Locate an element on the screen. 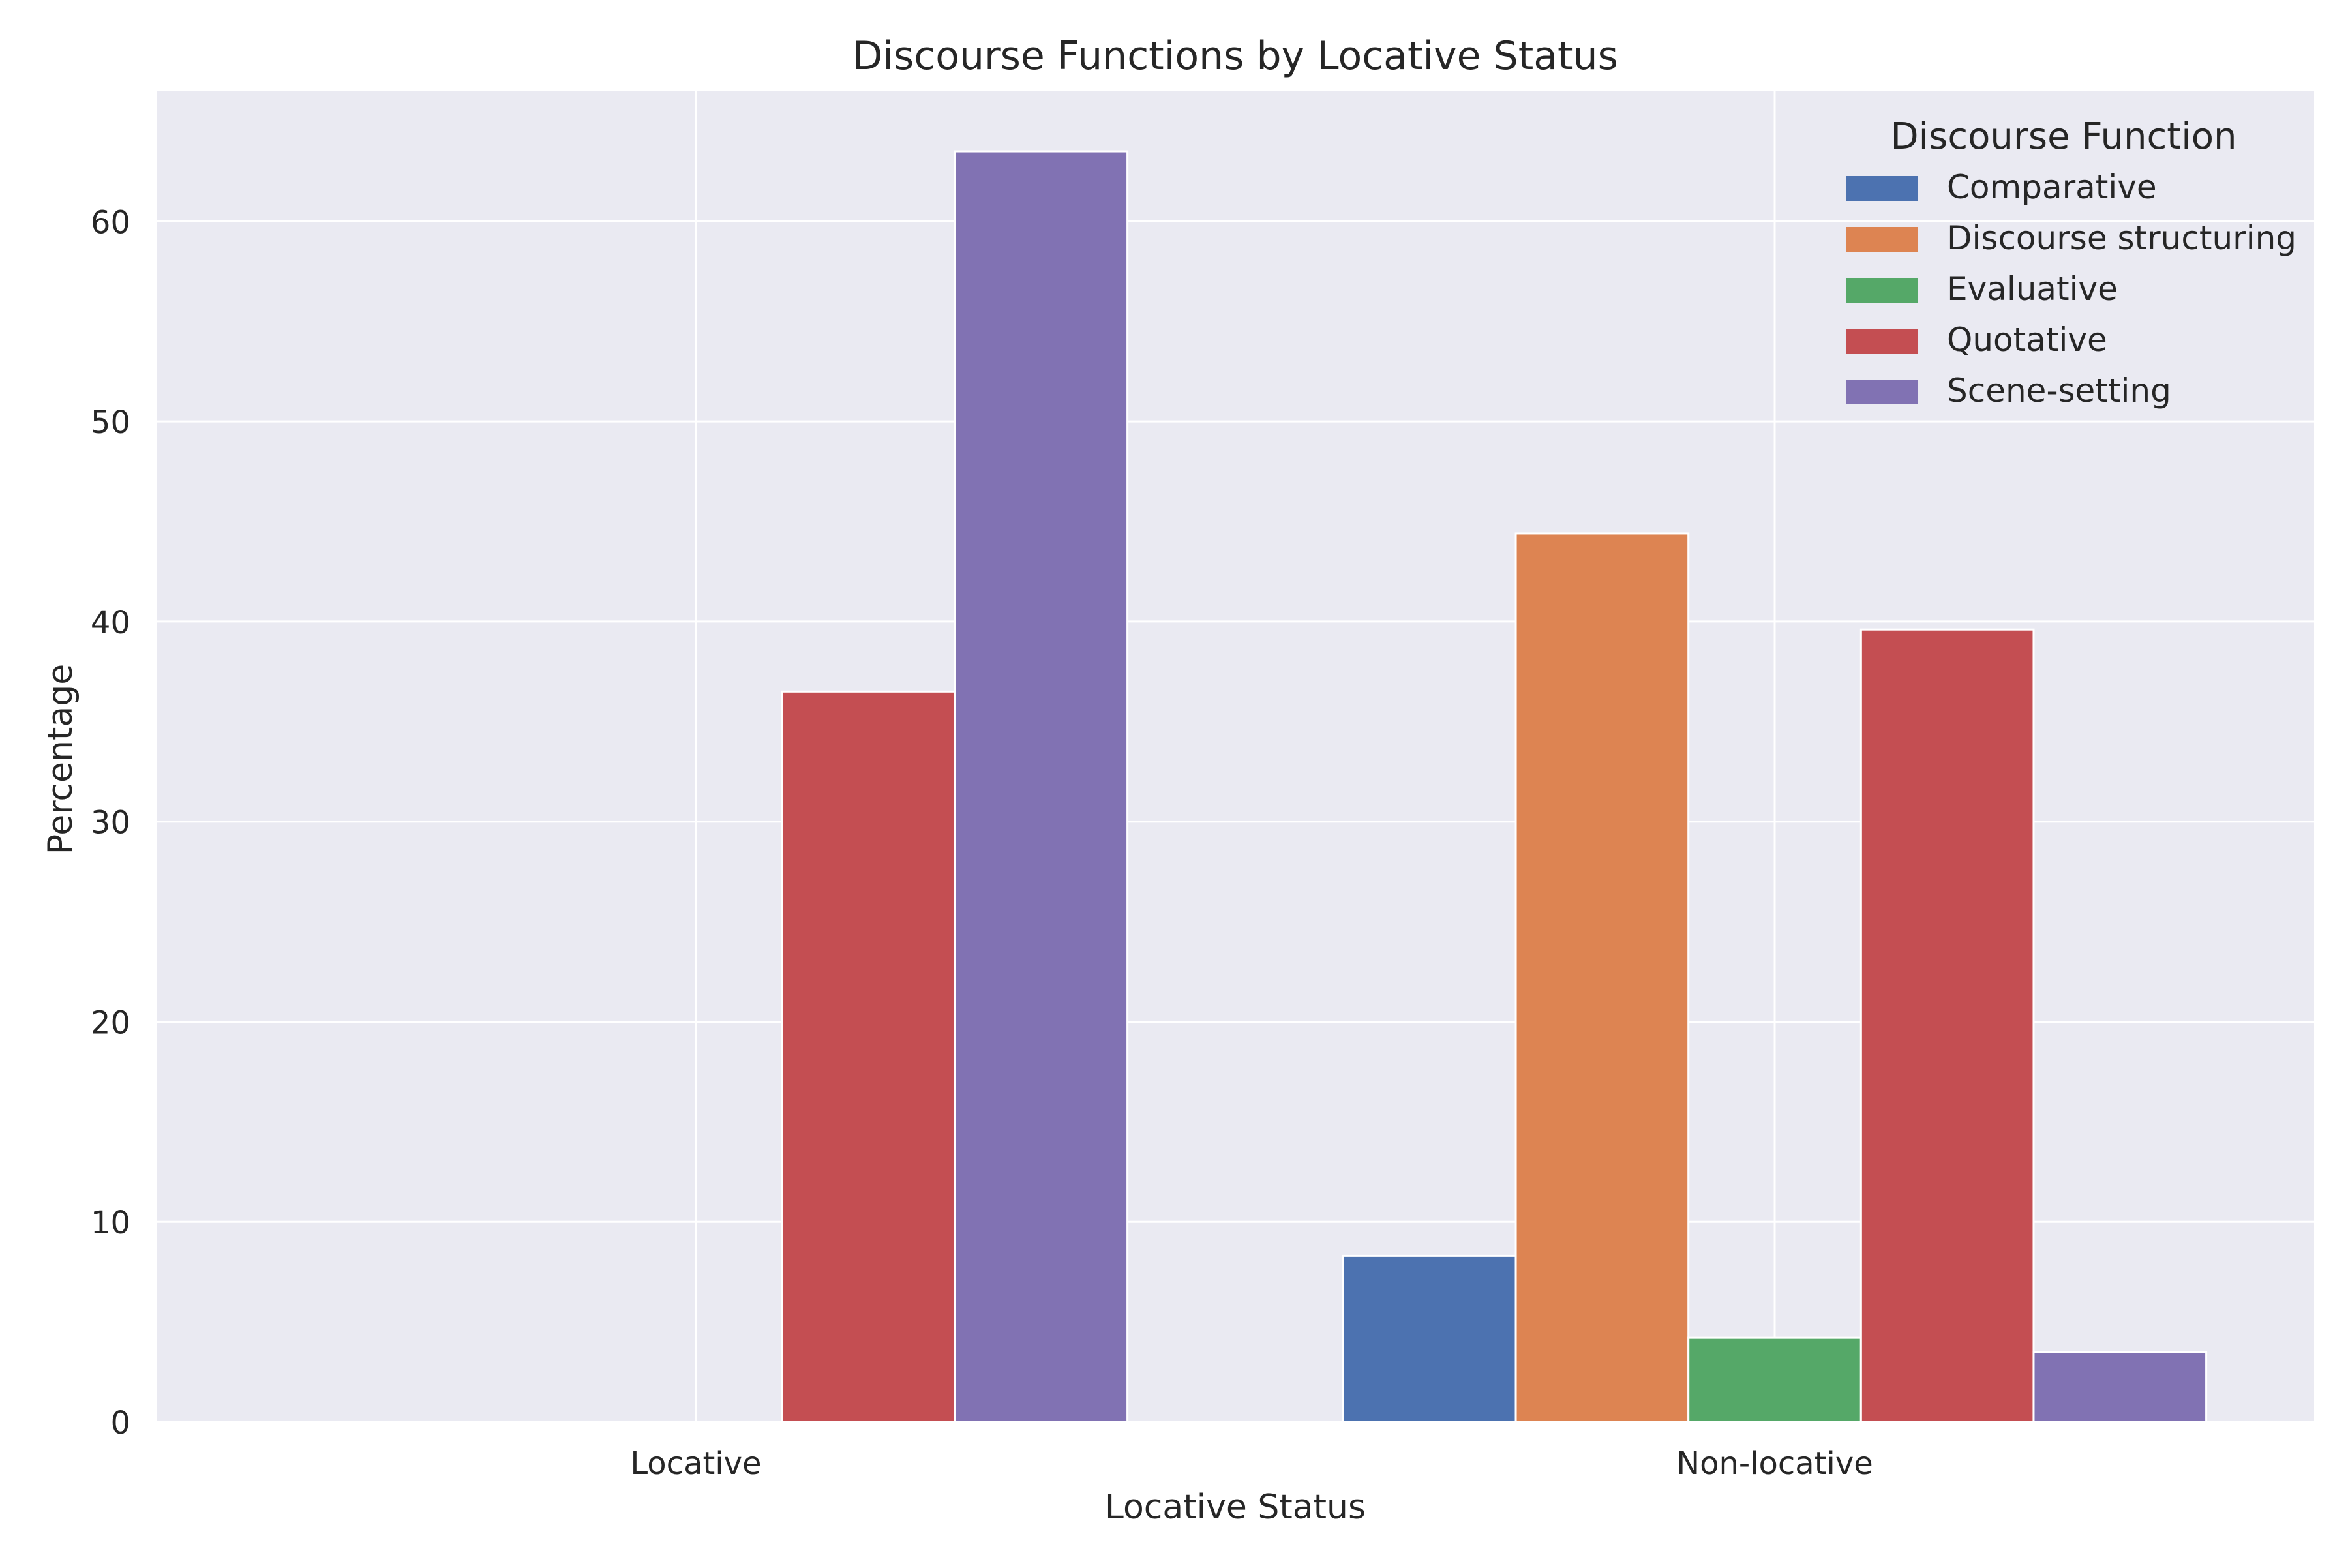  y-tick-label: 50 is located at coordinates (111, 422).